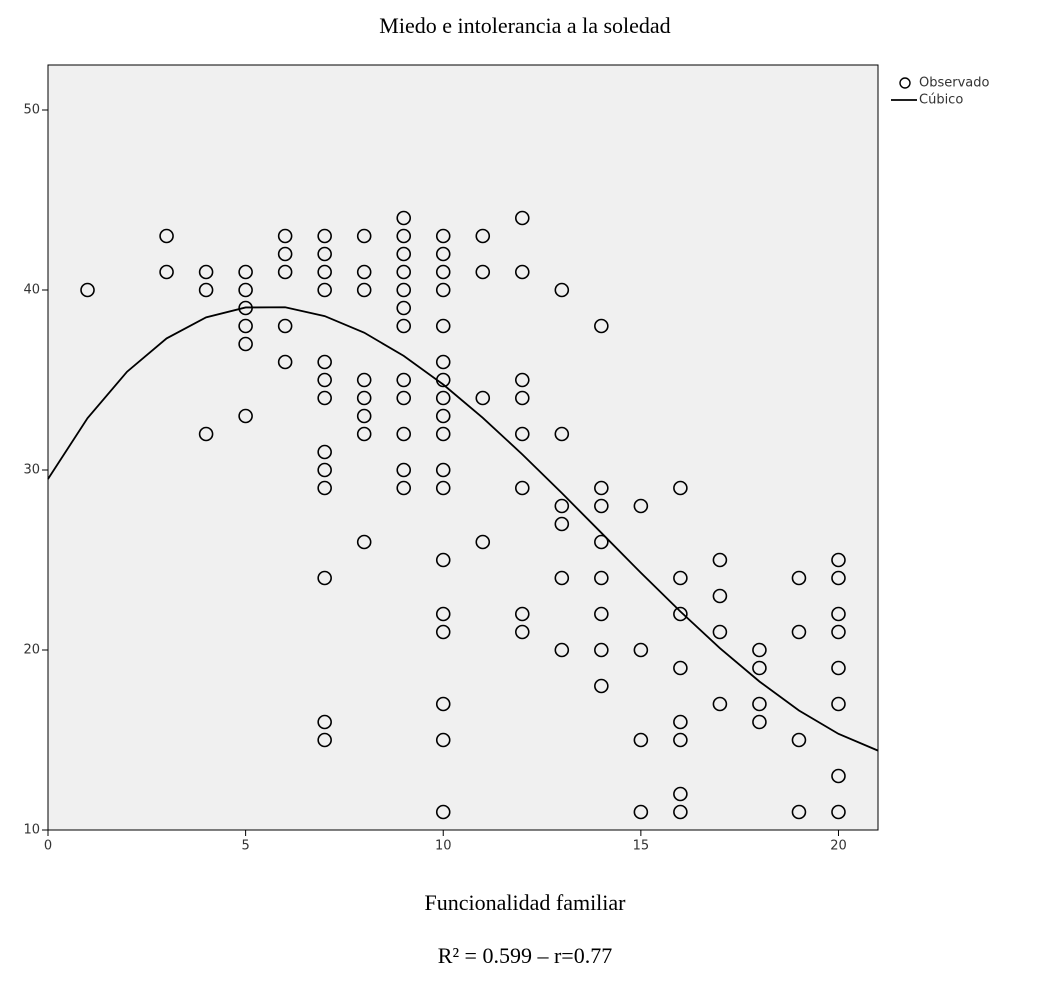  I want to click on y-tick-label: 20, so click(31, 650).